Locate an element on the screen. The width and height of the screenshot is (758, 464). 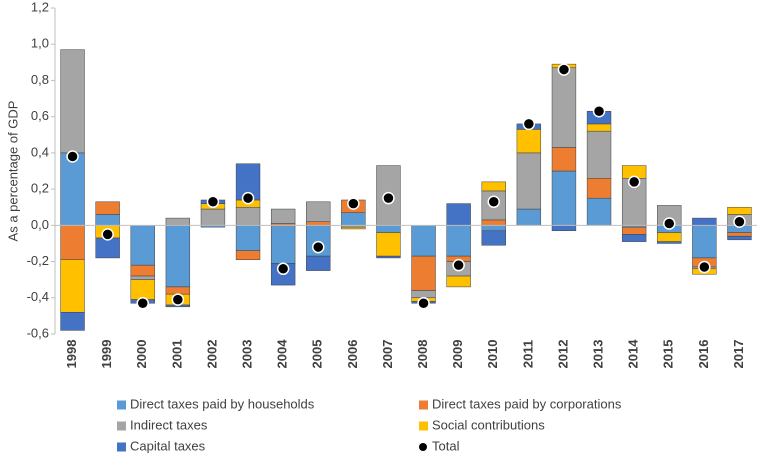
x-tick-label: 2000 is located at coordinates (141, 354).